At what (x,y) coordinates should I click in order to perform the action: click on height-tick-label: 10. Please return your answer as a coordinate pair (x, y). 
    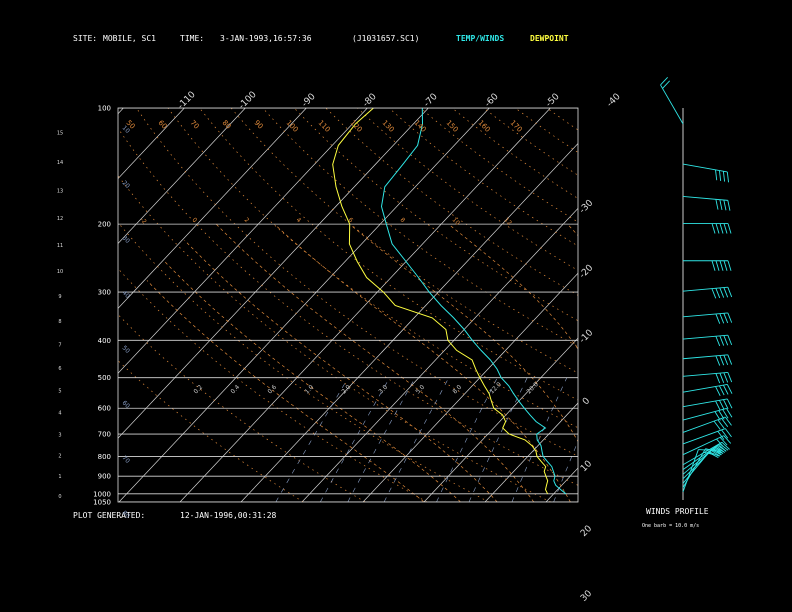
    Looking at the image, I should click on (60, 272).